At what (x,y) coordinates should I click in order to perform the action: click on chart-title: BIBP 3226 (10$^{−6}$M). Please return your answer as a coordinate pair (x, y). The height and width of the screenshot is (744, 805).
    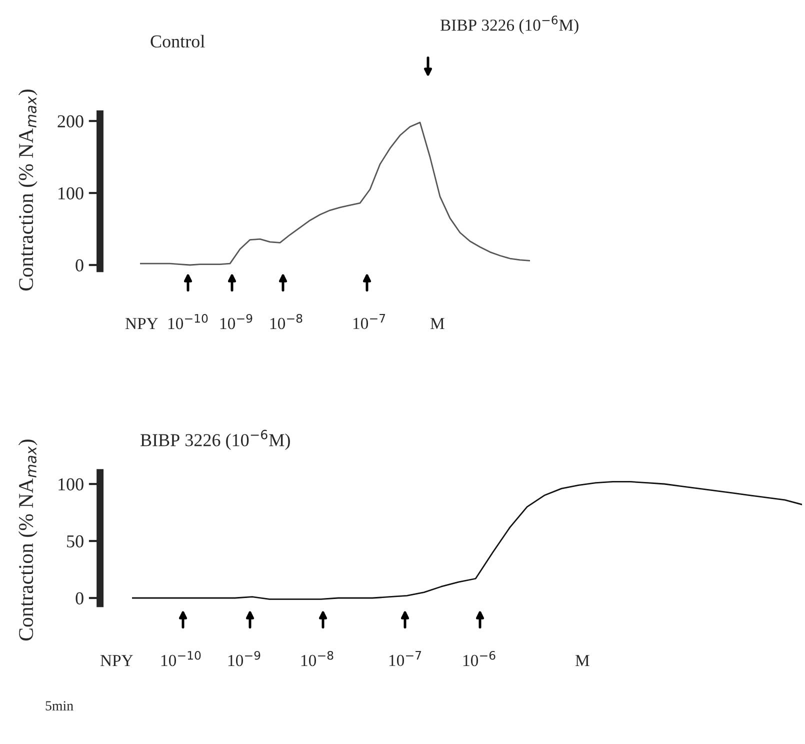
    Looking at the image, I should click on (215, 440).